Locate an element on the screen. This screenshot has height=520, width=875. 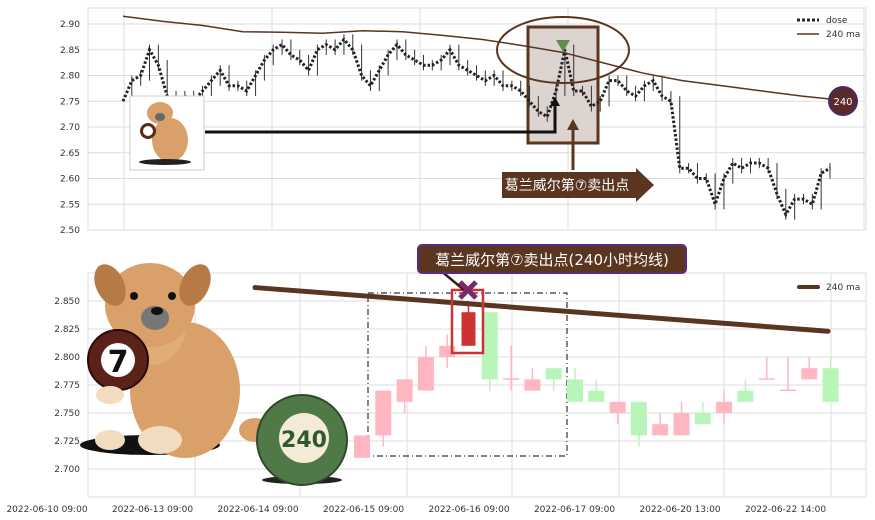
x-tick-label: 2022-06-10 09:00 is located at coordinates (46, 510).